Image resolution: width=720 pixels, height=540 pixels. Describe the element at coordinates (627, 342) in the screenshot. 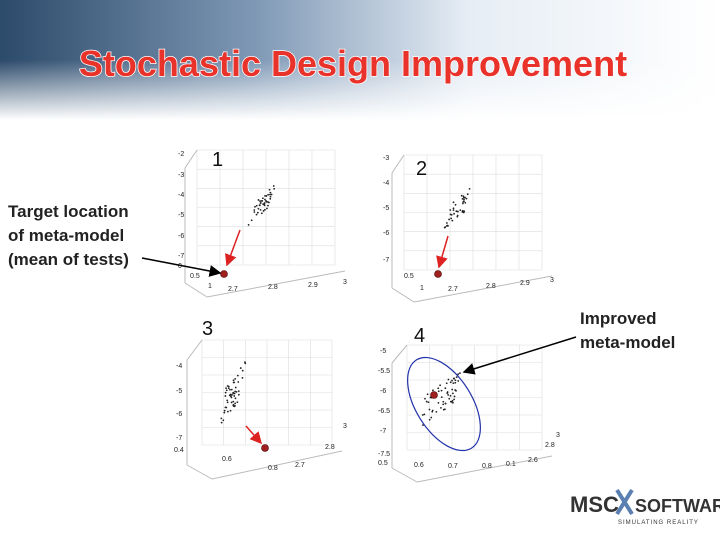

I see `annotation: meta-model` at that location.